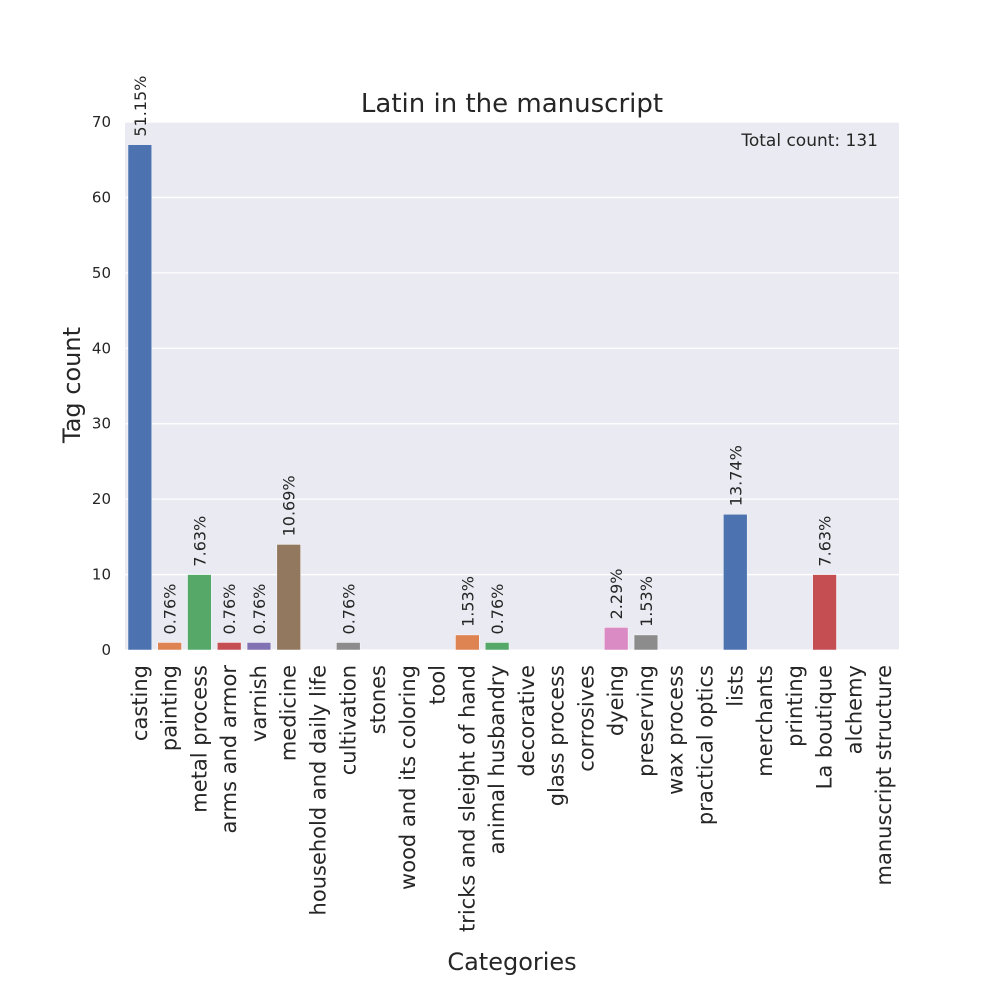 The width and height of the screenshot is (1000, 1000). What do you see at coordinates (378, 699) in the screenshot?
I see `x-tick-label: stones` at bounding box center [378, 699].